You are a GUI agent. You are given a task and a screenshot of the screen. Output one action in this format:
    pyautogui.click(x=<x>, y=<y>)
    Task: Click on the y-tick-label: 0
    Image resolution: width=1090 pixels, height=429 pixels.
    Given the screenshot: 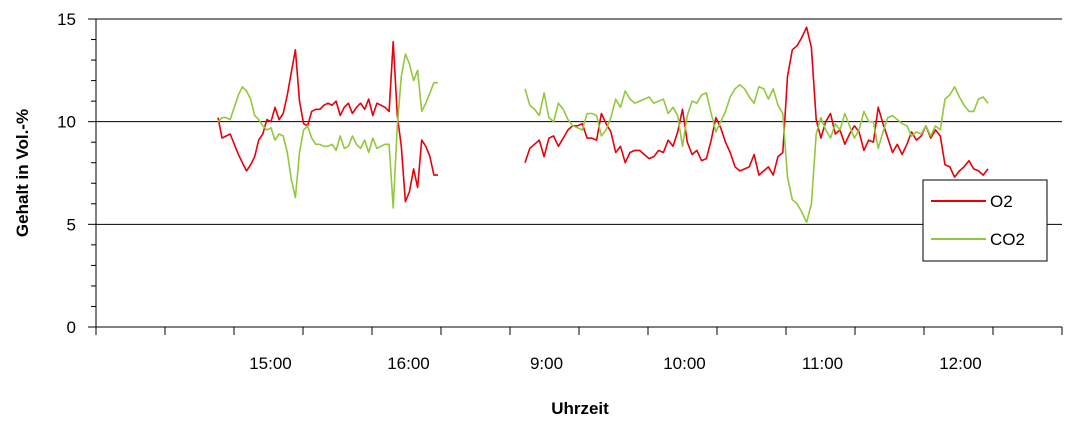 What is the action you would take?
    pyautogui.click(x=71, y=327)
    